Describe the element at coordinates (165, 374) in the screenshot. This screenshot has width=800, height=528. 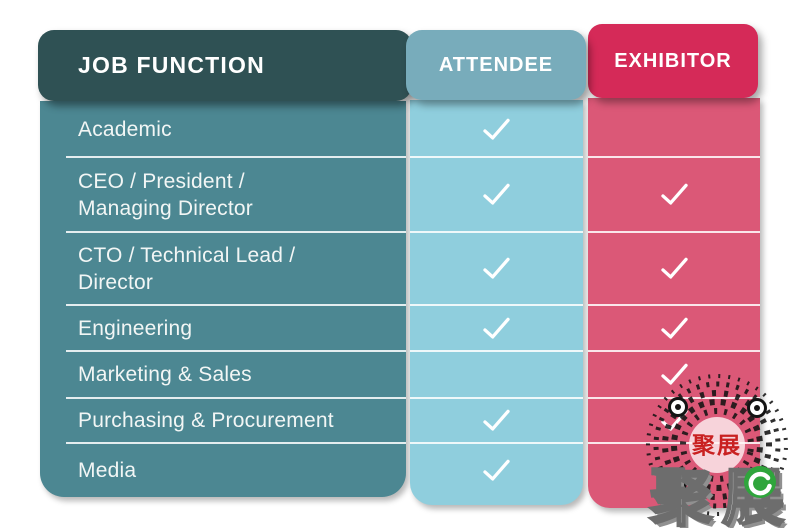
I see `row-label: Marketing & Sales` at that location.